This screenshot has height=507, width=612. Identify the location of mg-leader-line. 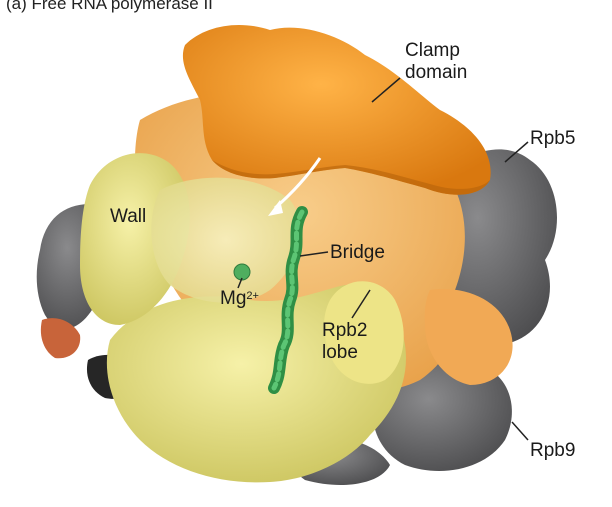
(240, 283).